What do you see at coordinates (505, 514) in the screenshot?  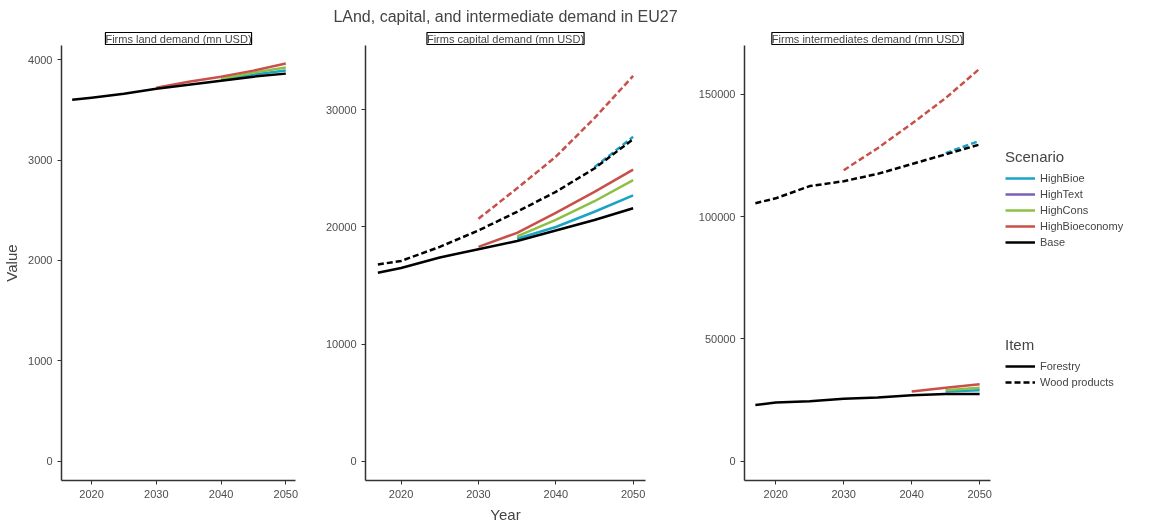 I see `x-axis-title: Year` at bounding box center [505, 514].